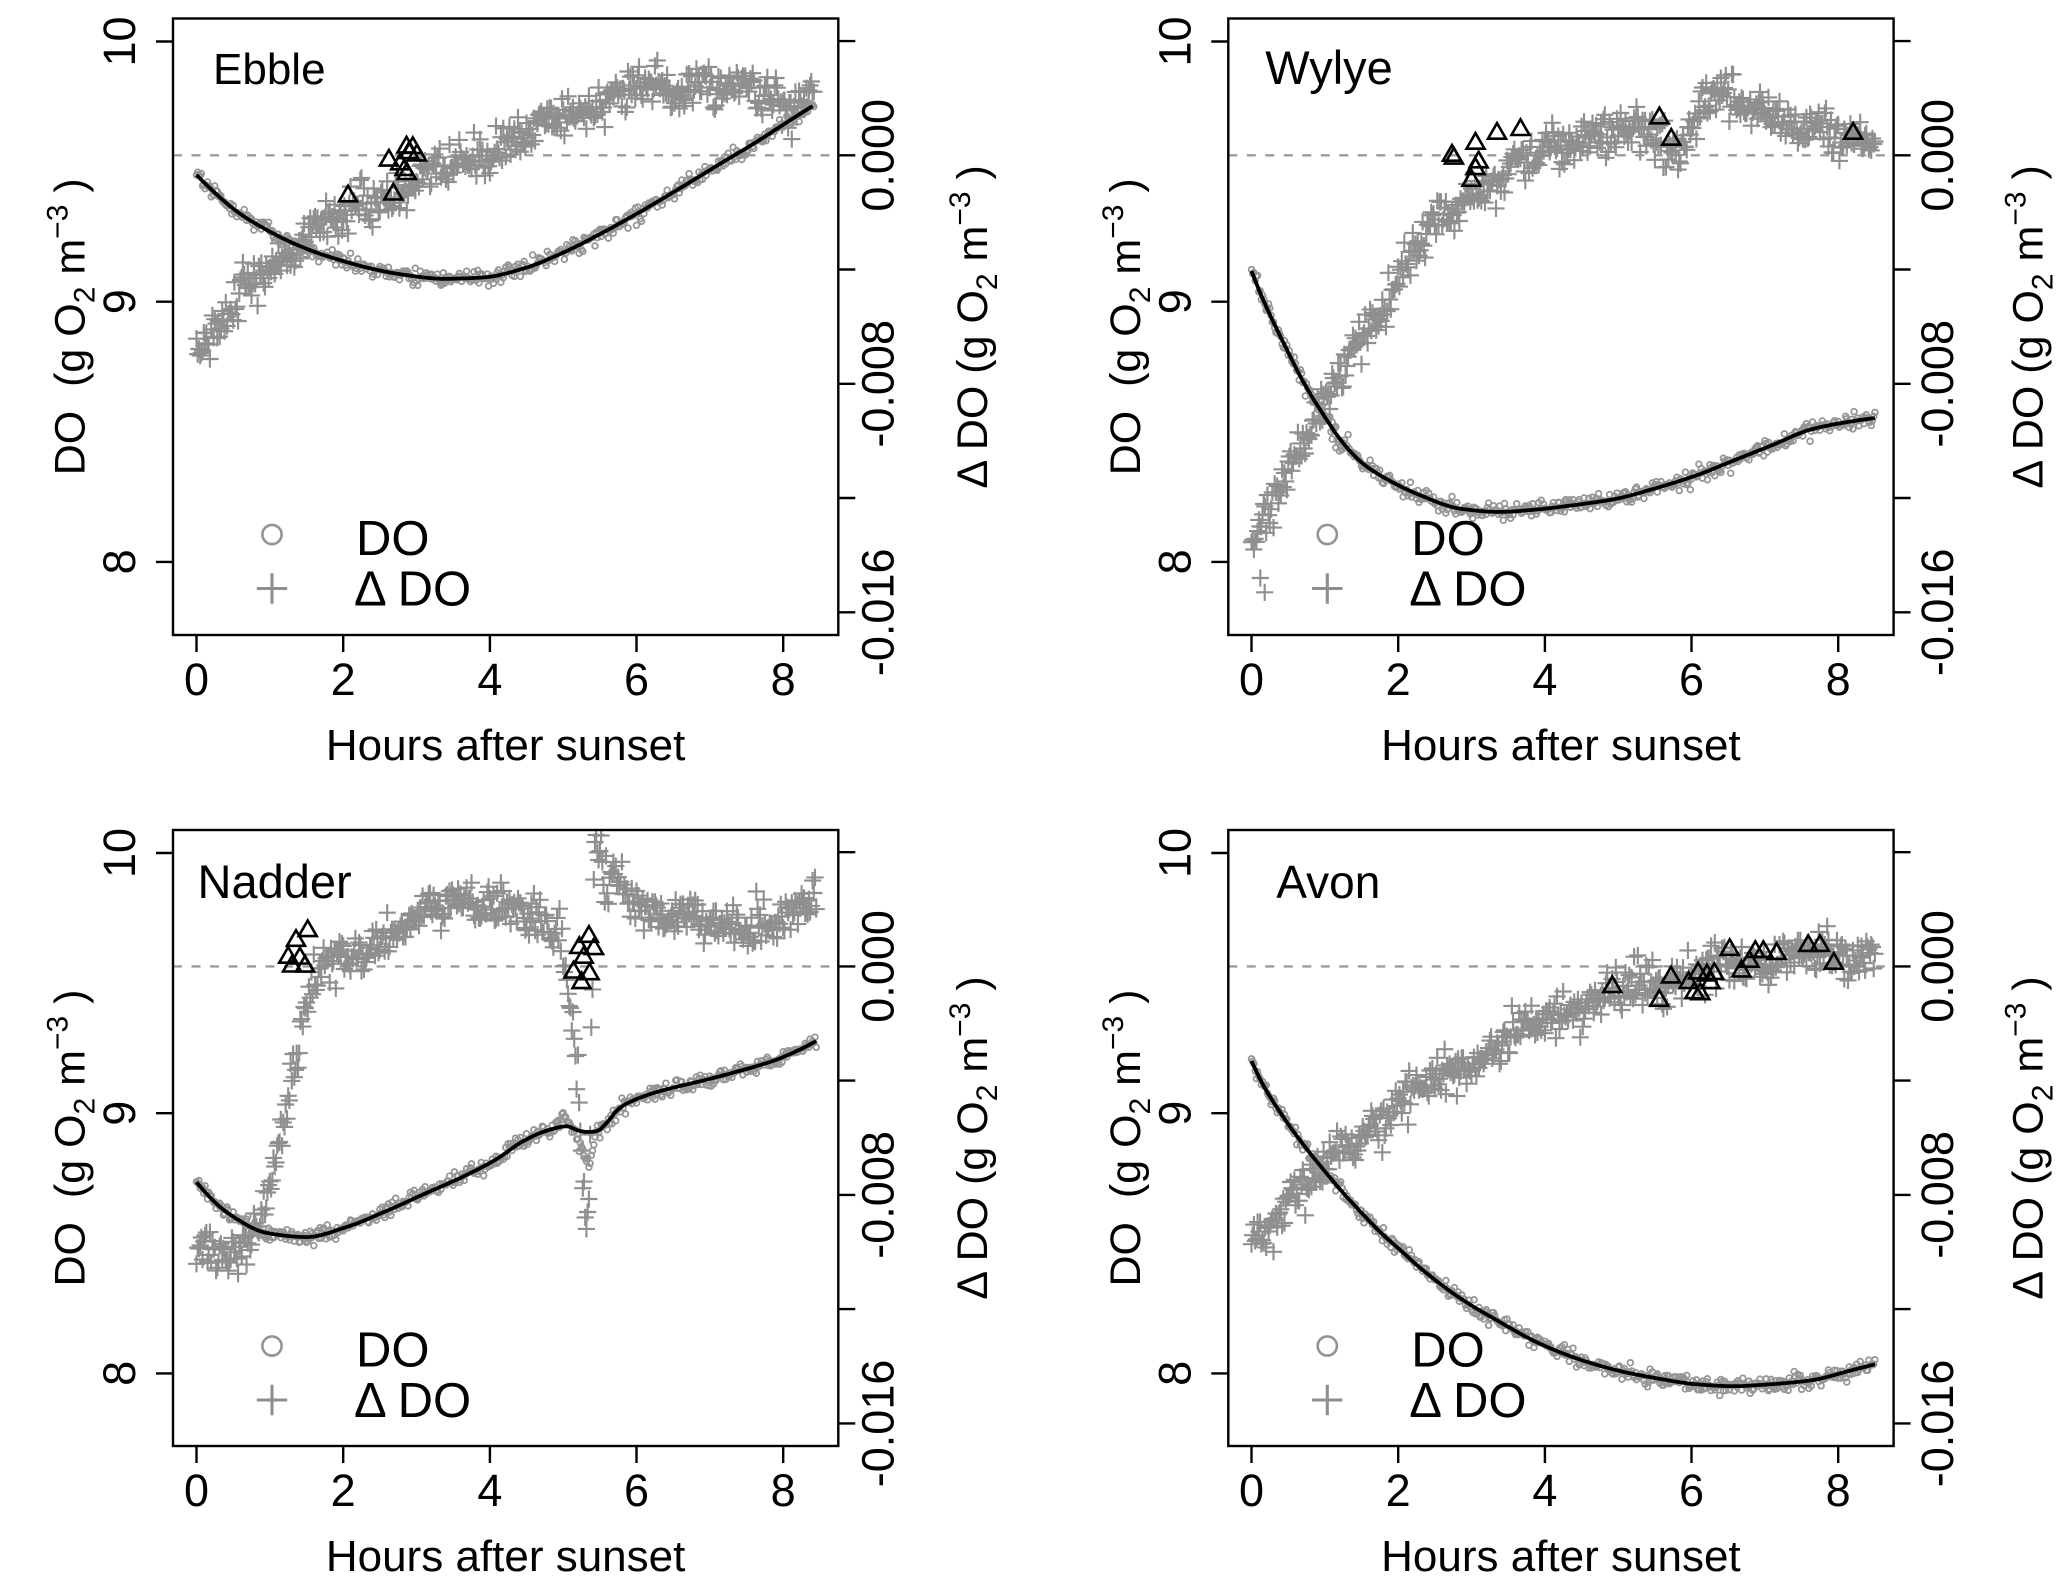 This screenshot has width=2067, height=1589. What do you see at coordinates (974, 1137) in the screenshot?
I see `svg-text: Δ DO (g O2 m−3 )` at bounding box center [974, 1137].